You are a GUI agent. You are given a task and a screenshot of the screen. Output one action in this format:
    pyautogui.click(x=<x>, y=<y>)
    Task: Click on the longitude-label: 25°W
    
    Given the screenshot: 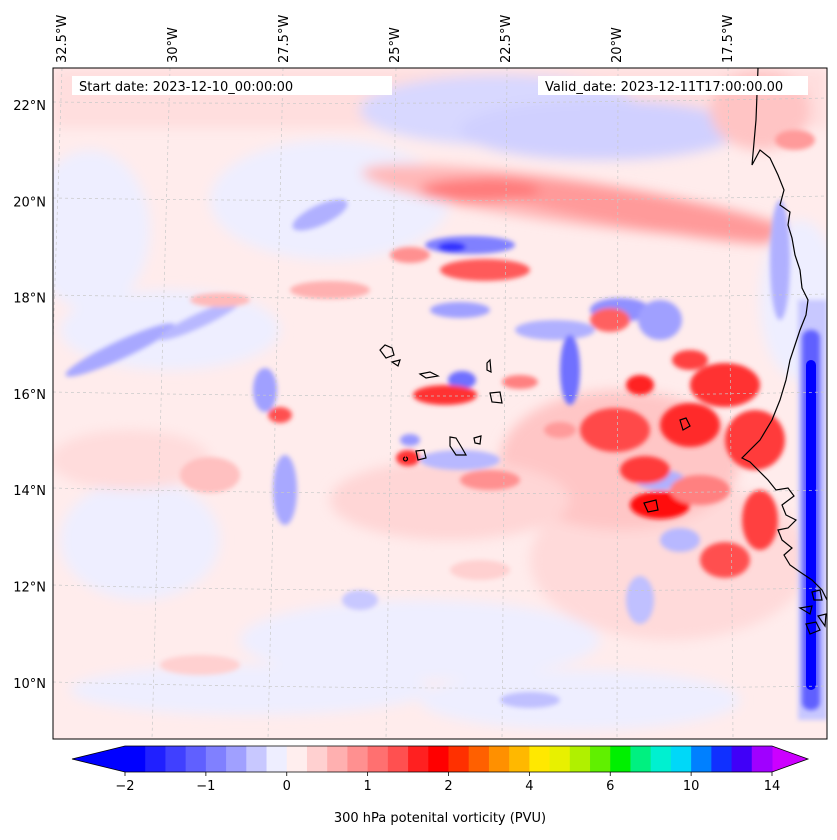 What is the action you would take?
    pyautogui.click(x=395, y=45)
    